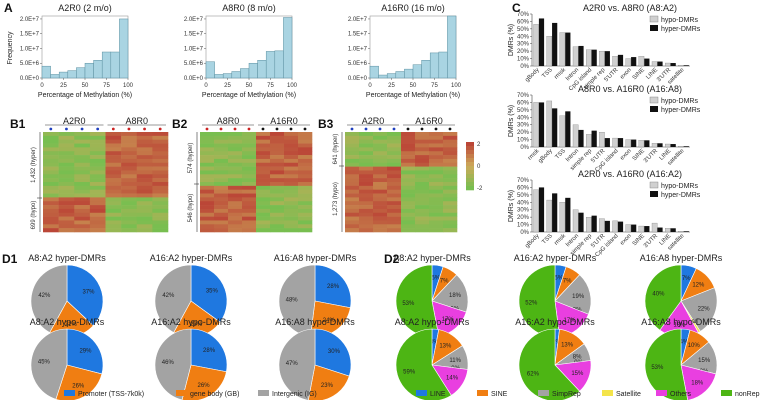 This screenshot has height=400, width=760. I want to click on dmr-legend-swatch-hyper, so click(654, 28).